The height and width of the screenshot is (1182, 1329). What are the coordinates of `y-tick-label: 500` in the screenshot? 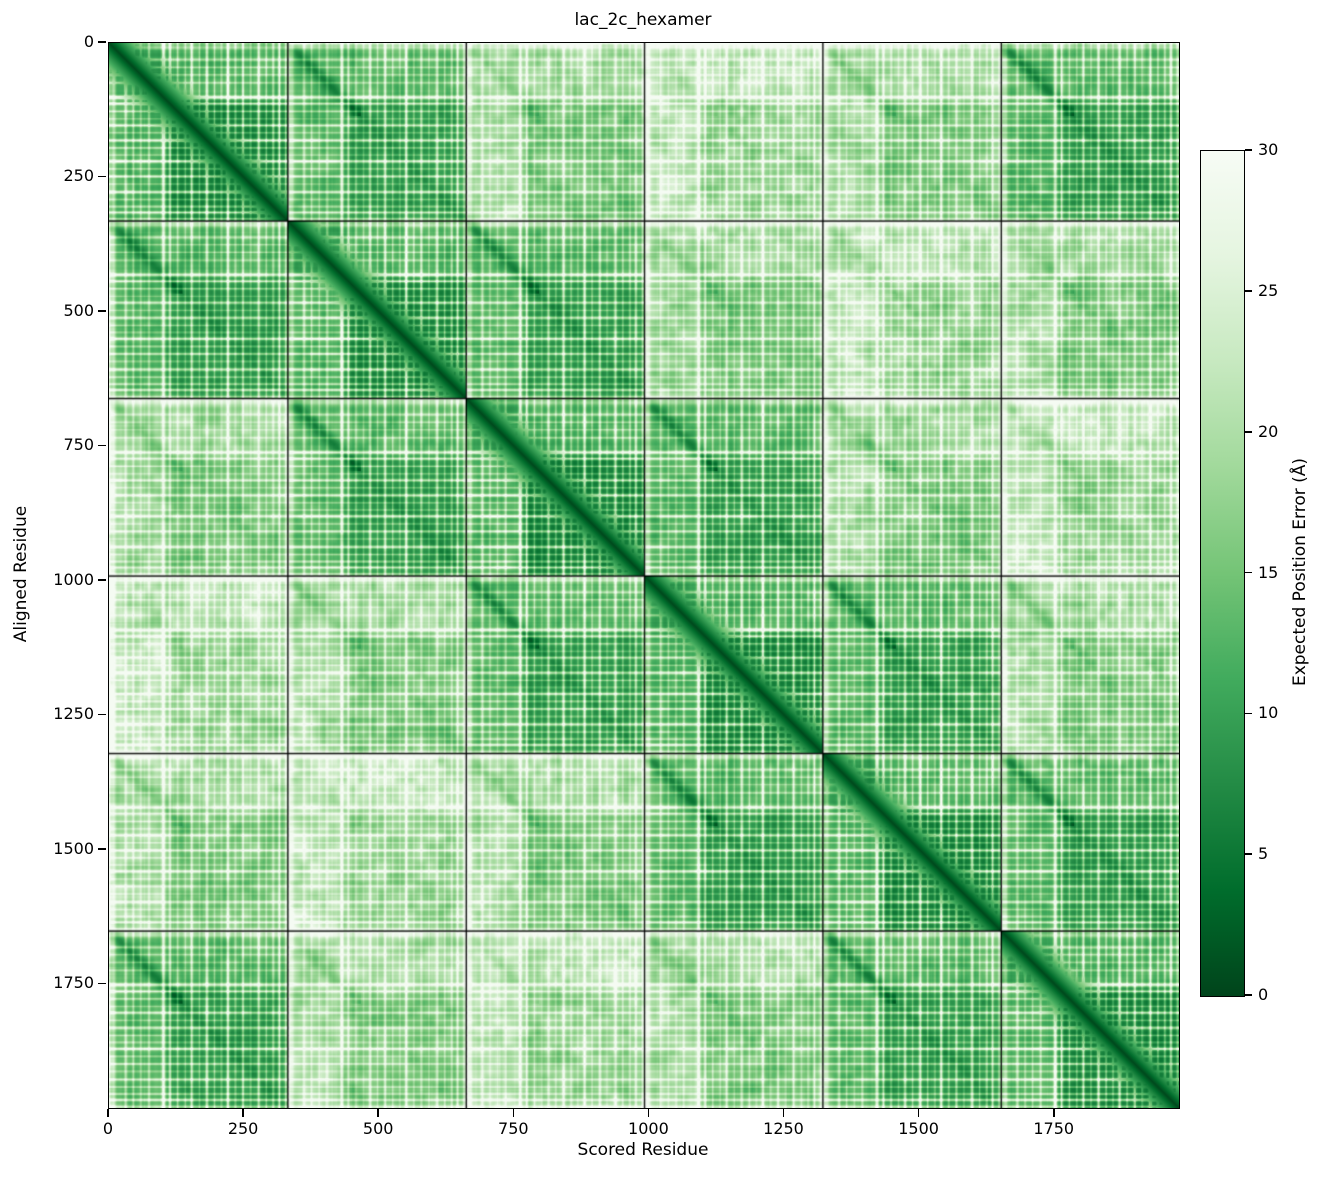 It's located at (78, 310).